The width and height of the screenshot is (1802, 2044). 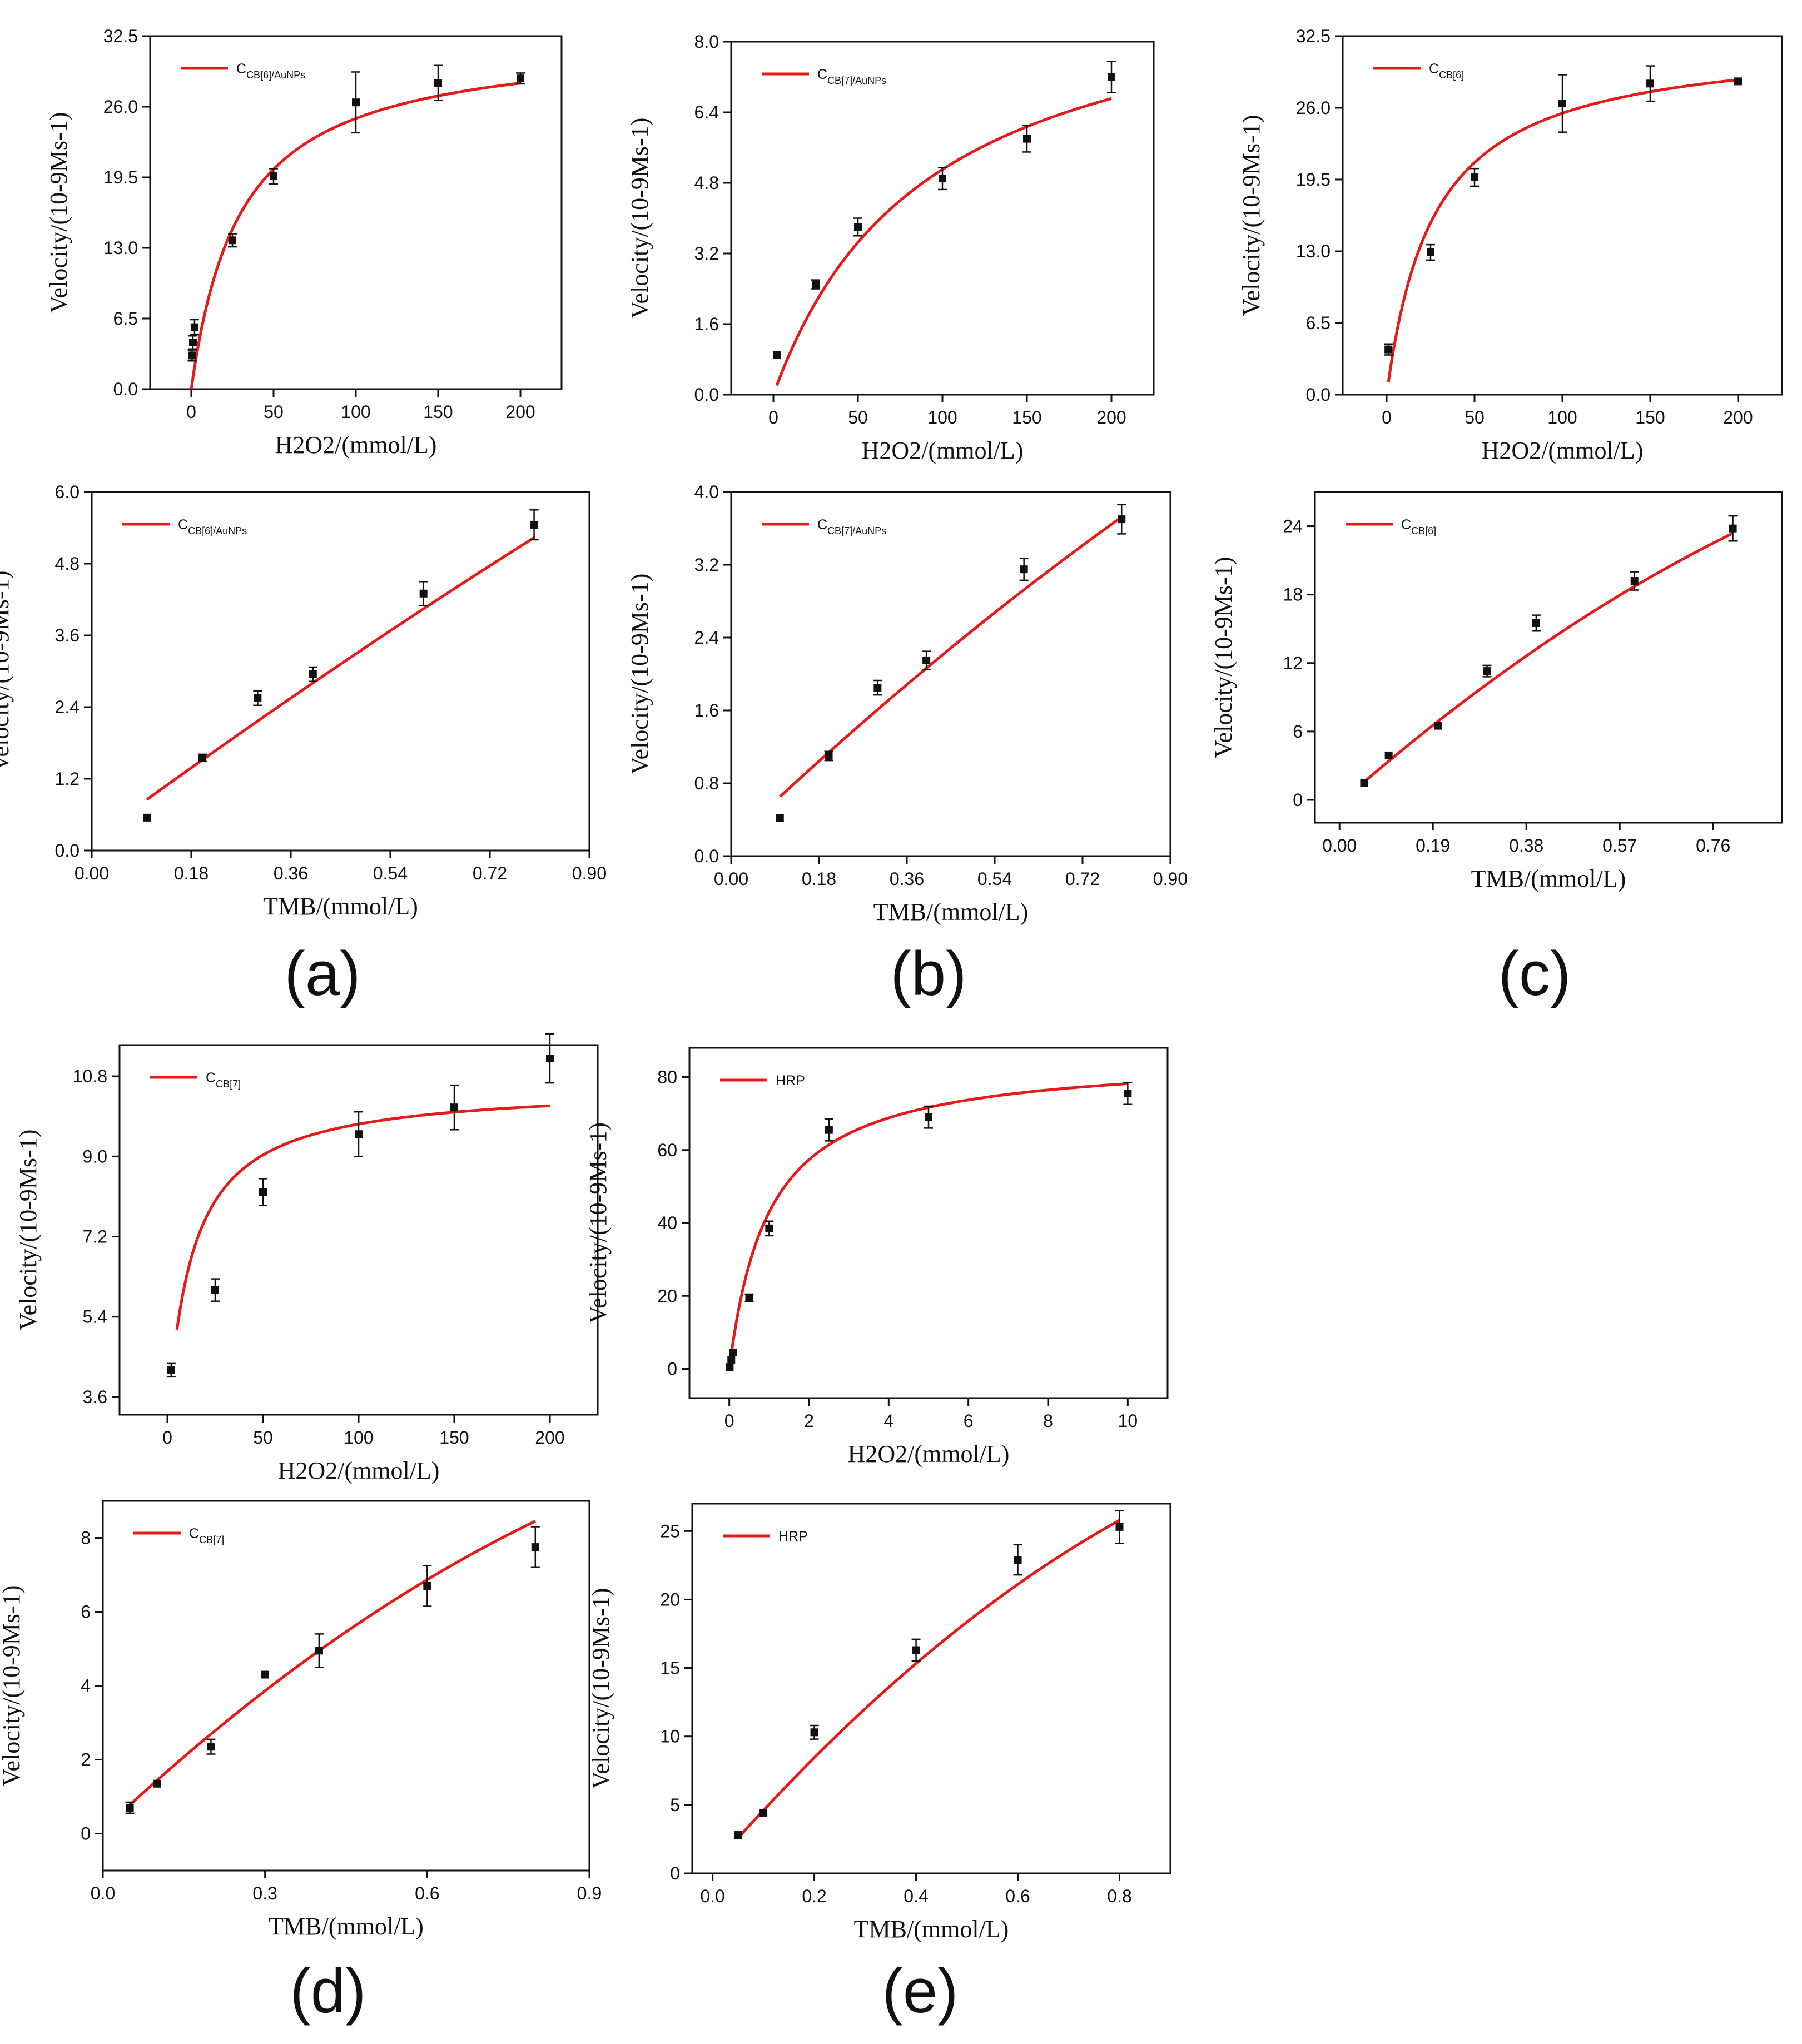 What do you see at coordinates (675, 1805) in the screenshot?
I see `y-tick-label: 5` at bounding box center [675, 1805].